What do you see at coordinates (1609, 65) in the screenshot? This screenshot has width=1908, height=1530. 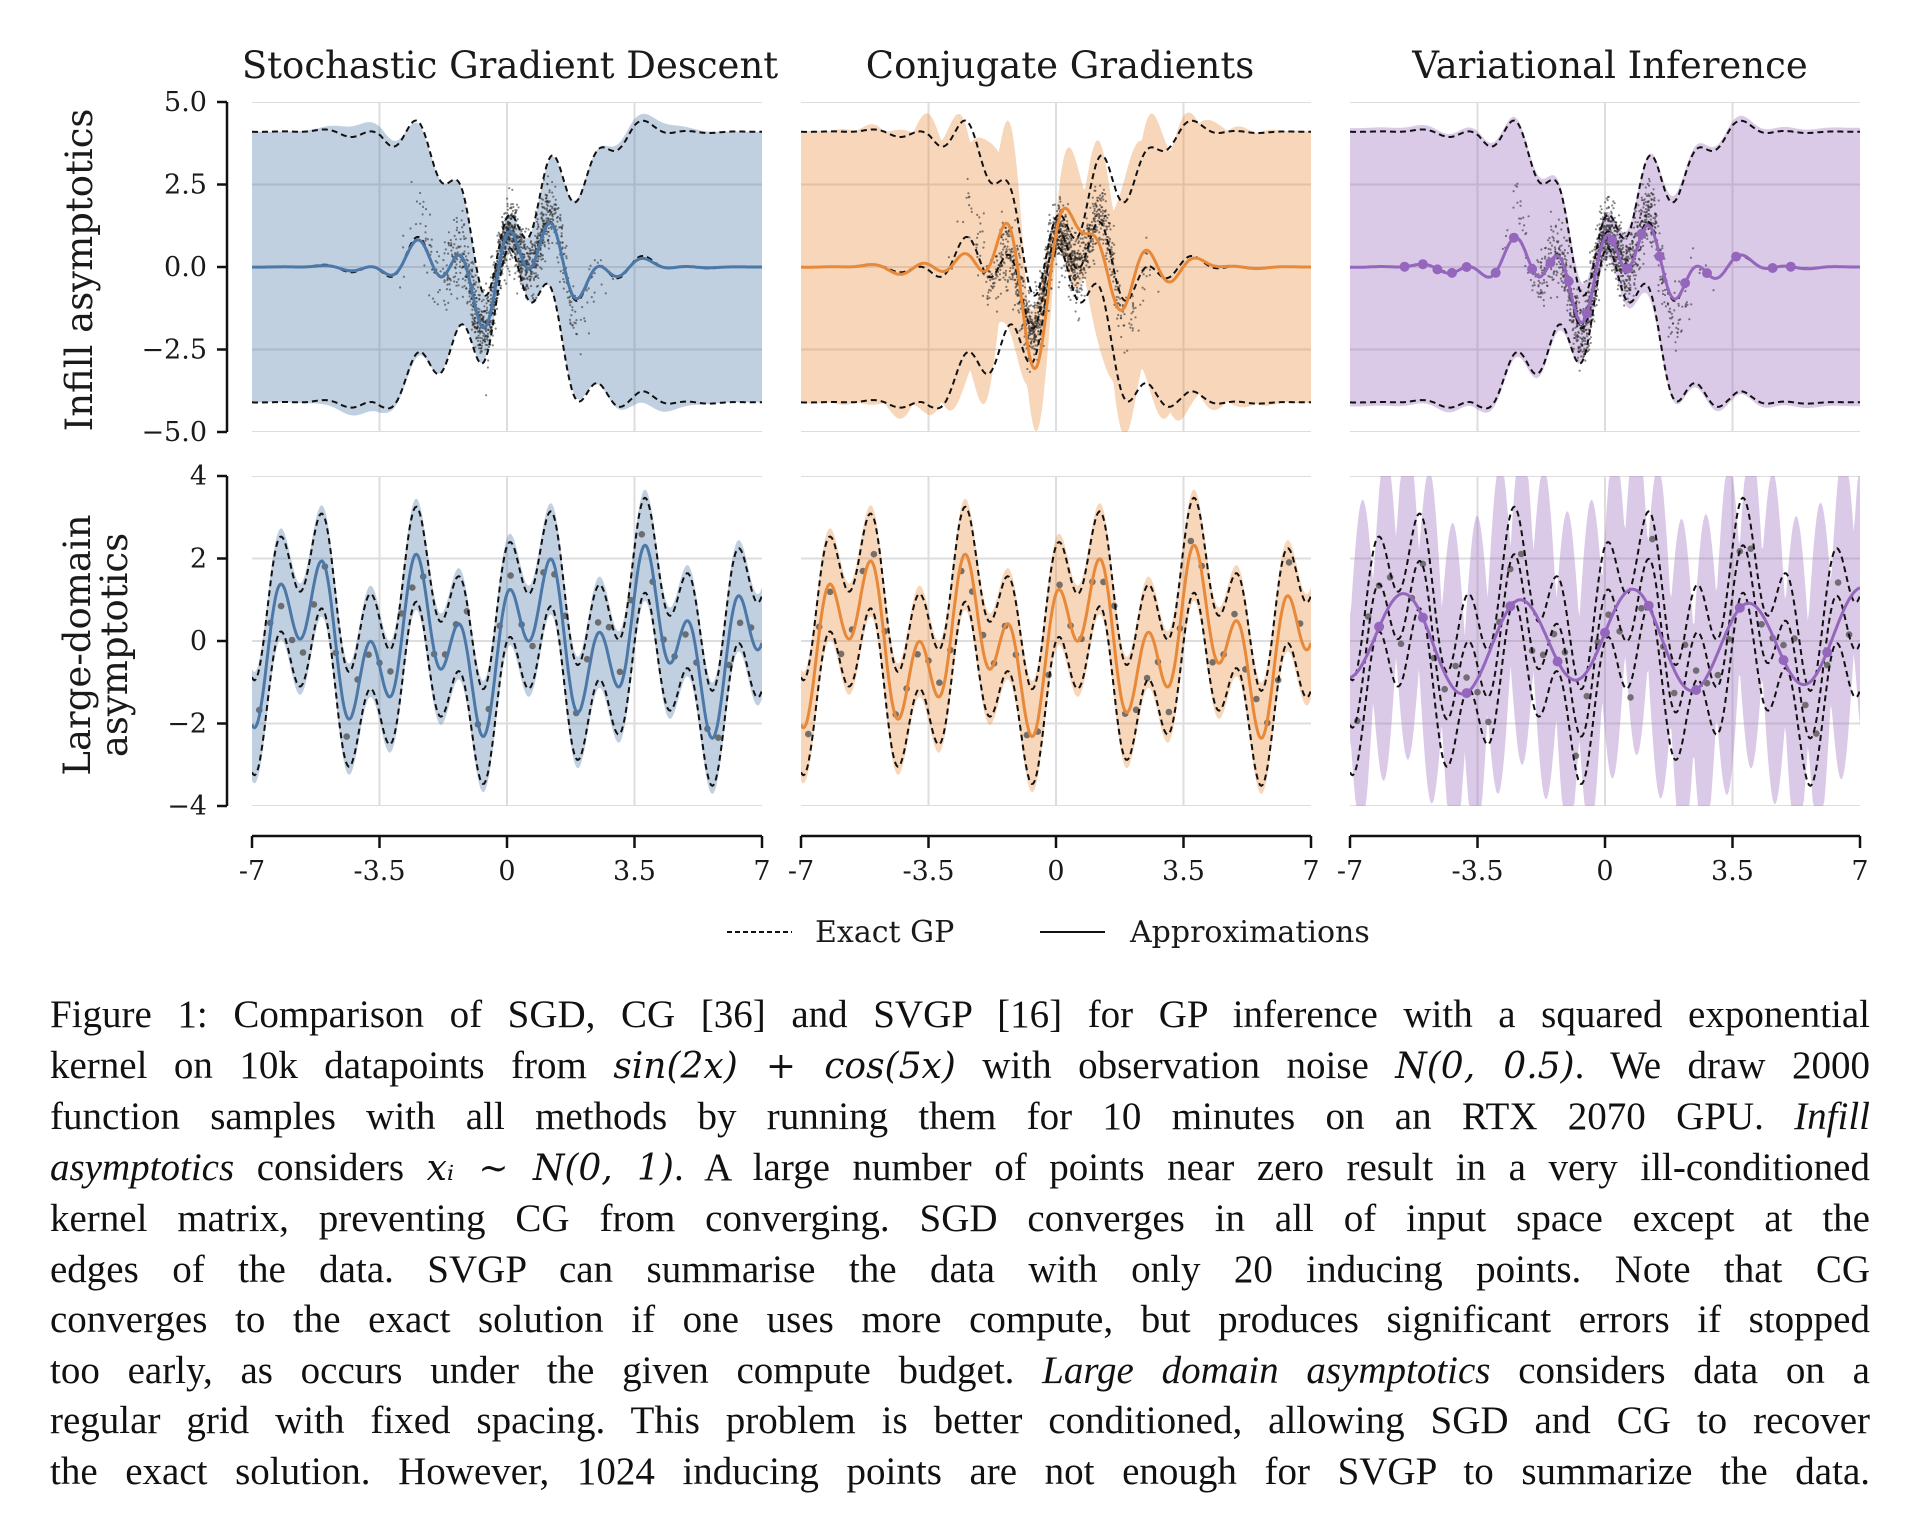 I see `col-title-vi: Variational Inference` at bounding box center [1609, 65].